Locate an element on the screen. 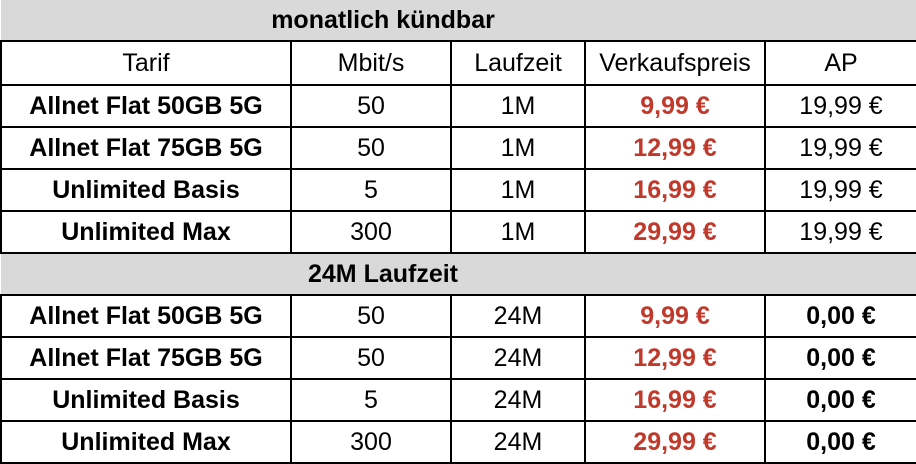 The image size is (916, 464). table-row: Unlimited Basis 5 24M 16,99 € 0,00 € is located at coordinates (458, 400).